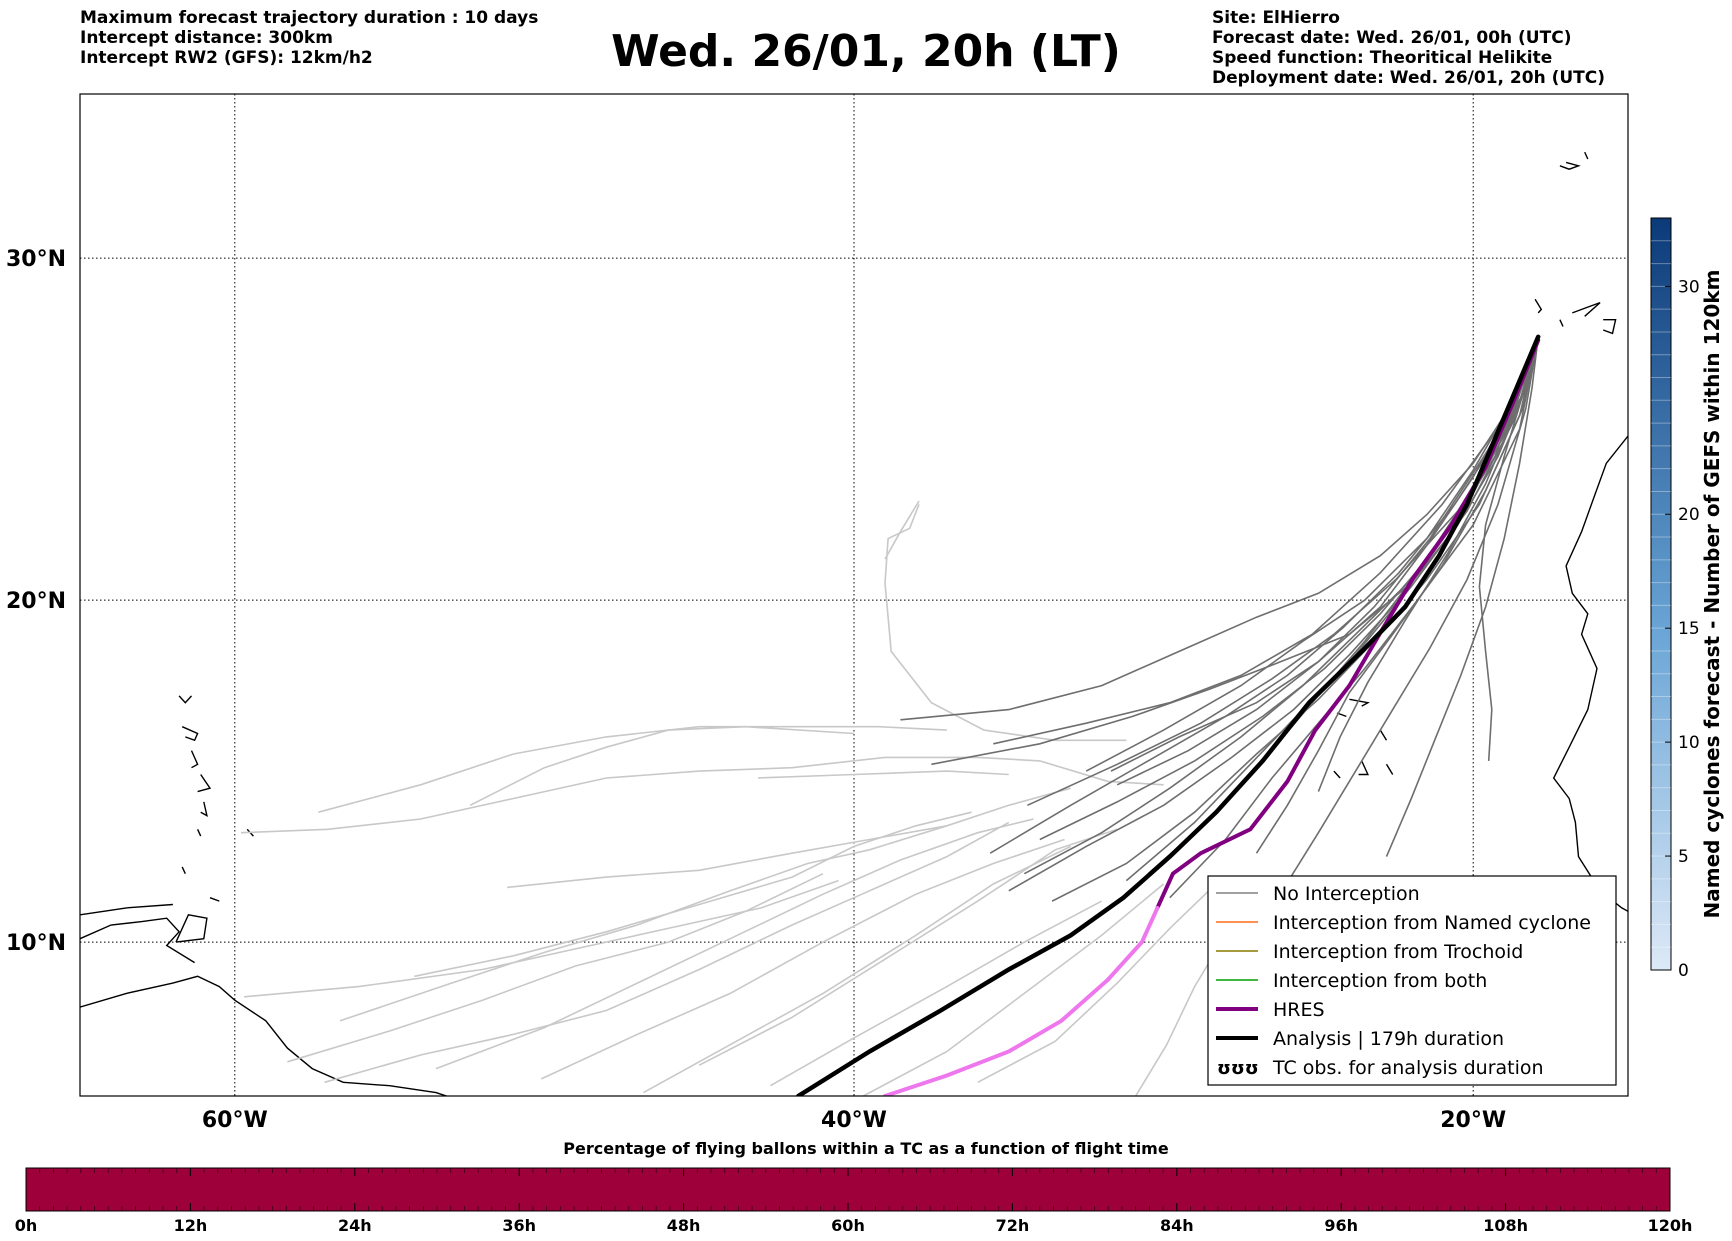 This screenshot has height=1241, width=1732. What do you see at coordinates (226, 58) in the screenshot?
I see `intercept-rw2-text: Intercept RW2 (GFS): 12km/h2` at bounding box center [226, 58].